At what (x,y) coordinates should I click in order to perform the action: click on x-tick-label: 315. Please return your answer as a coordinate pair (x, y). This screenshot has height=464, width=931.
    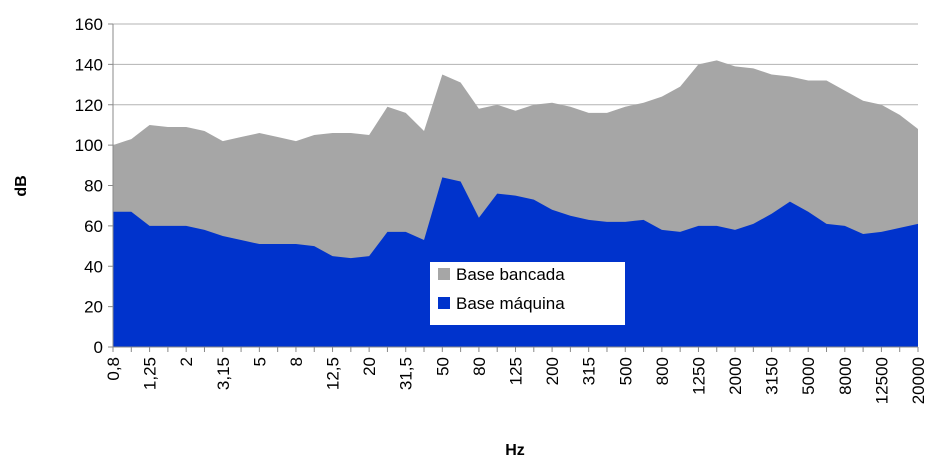
    Looking at the image, I should click on (589, 371).